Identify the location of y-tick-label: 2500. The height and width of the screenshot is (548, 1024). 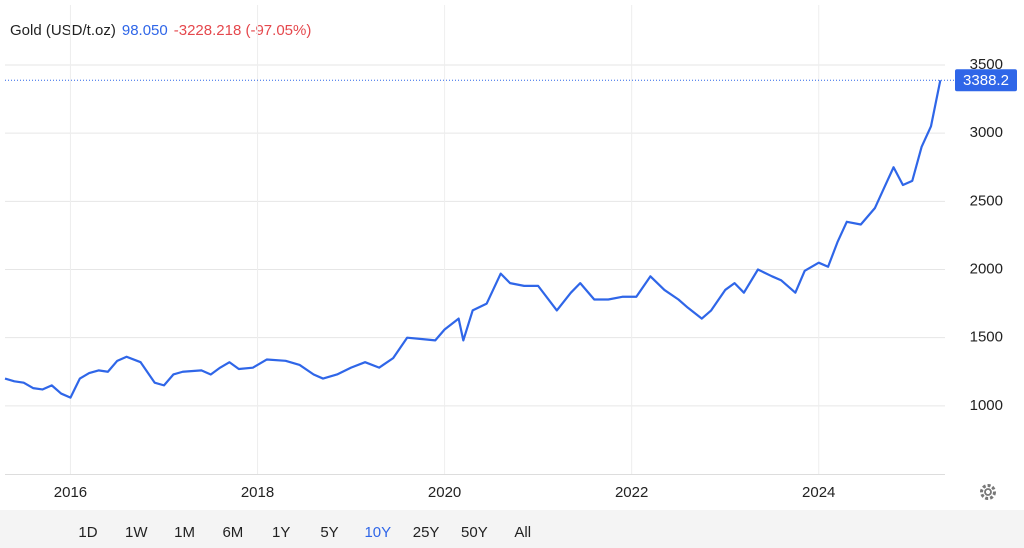
(986, 200).